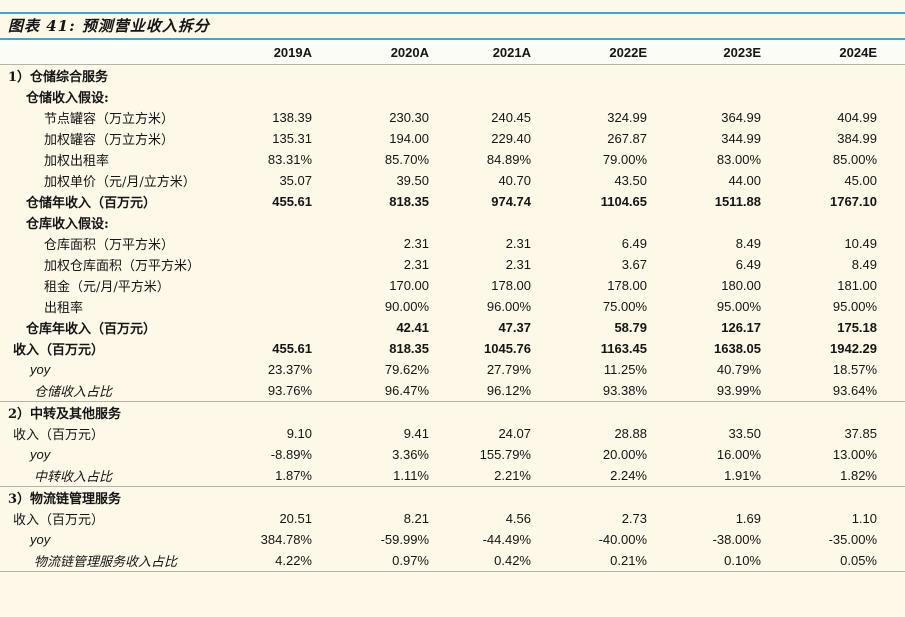 The width and height of the screenshot is (905, 617). Describe the element at coordinates (853, 348) in the screenshot. I see `cell-value: 1942.29` at that location.